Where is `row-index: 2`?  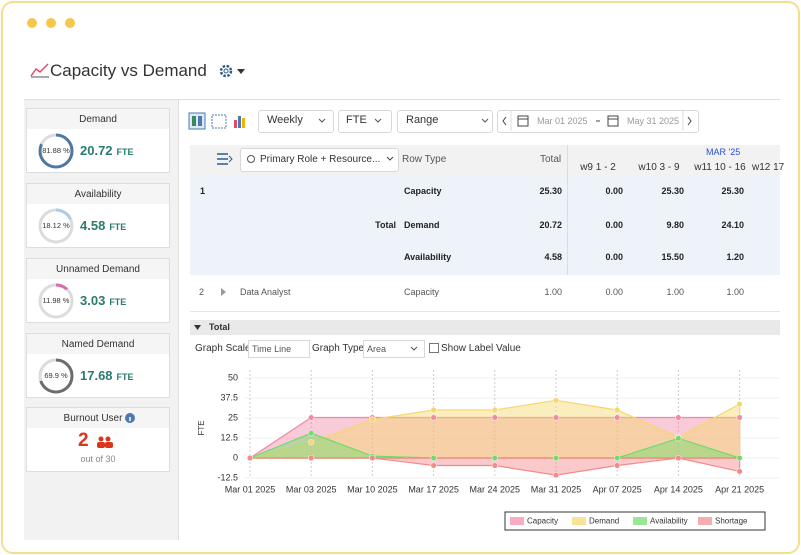 row-index: 2 is located at coordinates (202, 292).